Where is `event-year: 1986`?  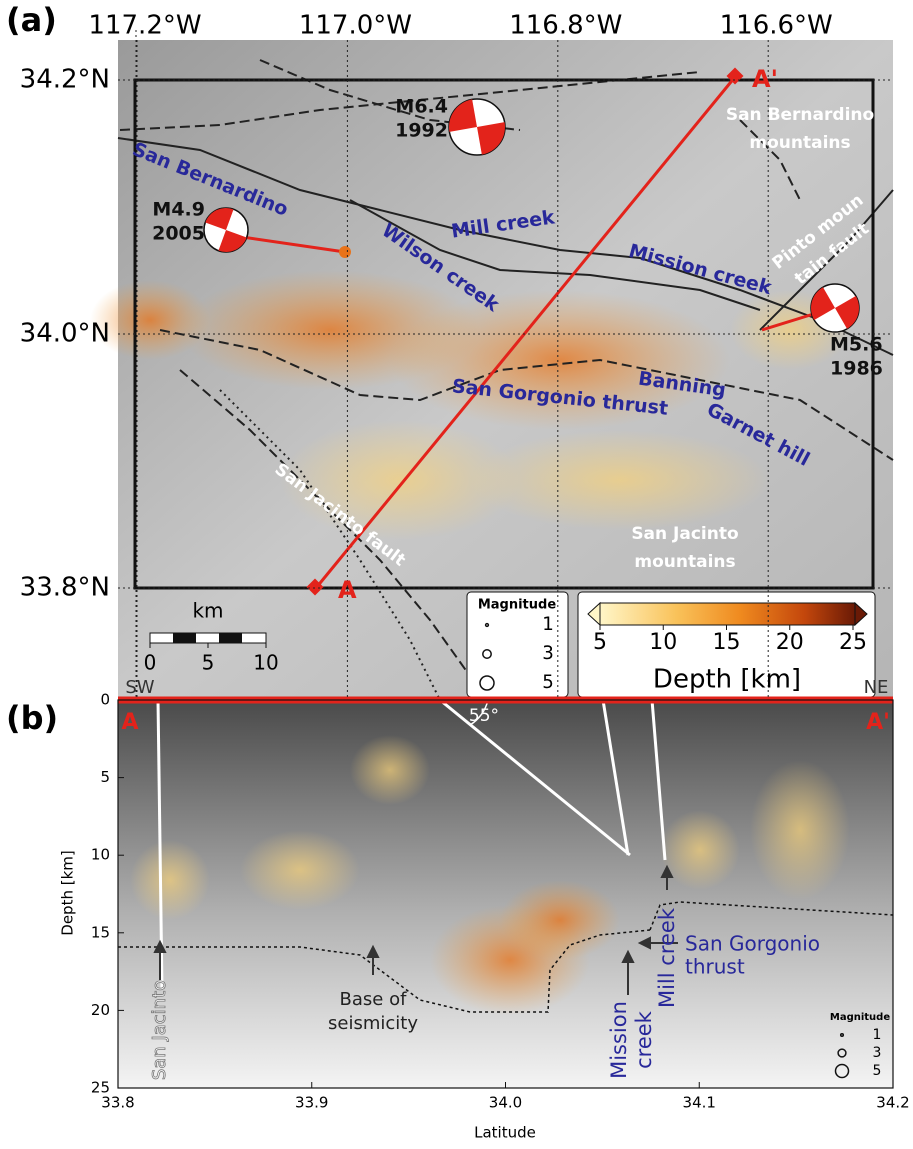
event-year: 1986 is located at coordinates (856, 369).